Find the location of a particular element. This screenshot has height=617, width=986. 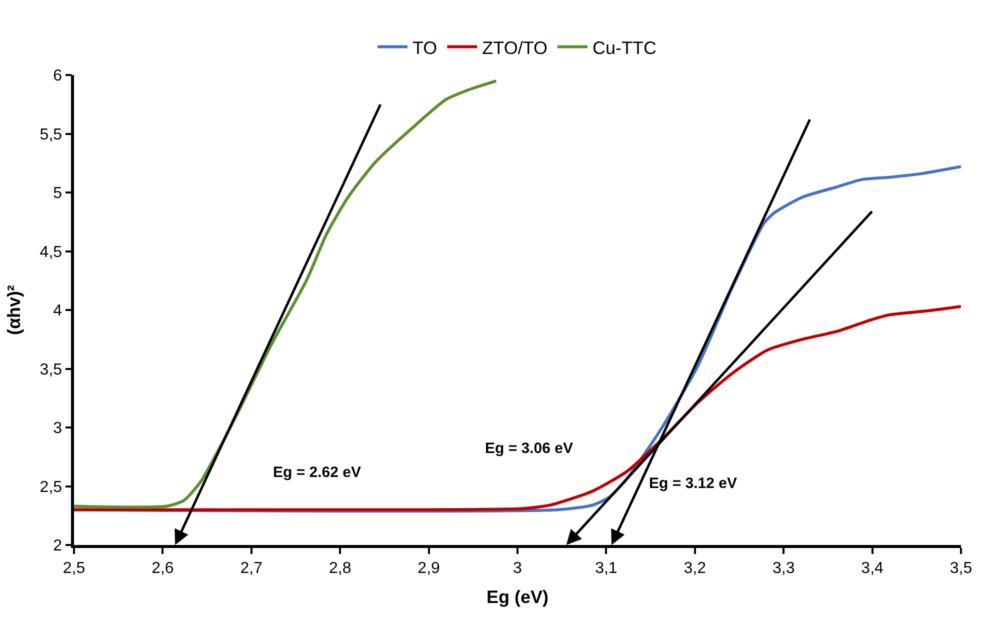

y-tick-label: 2 is located at coordinates (57, 546).